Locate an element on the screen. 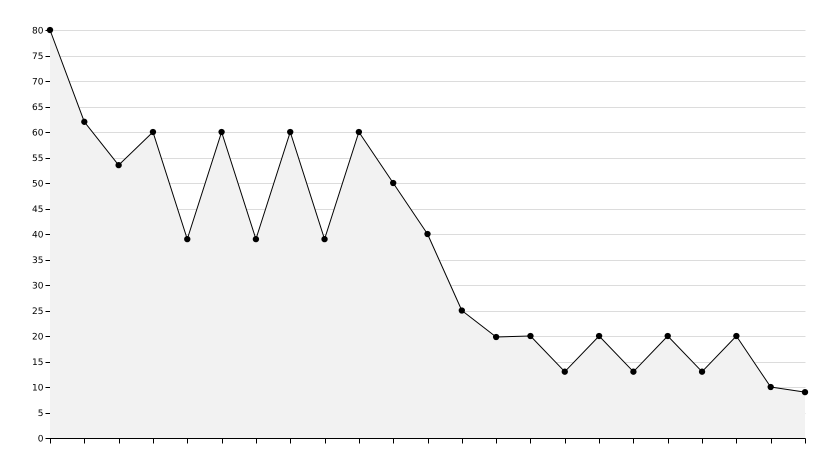 This screenshot has width=834, height=468. y-tick-label: 75 is located at coordinates (38, 57).